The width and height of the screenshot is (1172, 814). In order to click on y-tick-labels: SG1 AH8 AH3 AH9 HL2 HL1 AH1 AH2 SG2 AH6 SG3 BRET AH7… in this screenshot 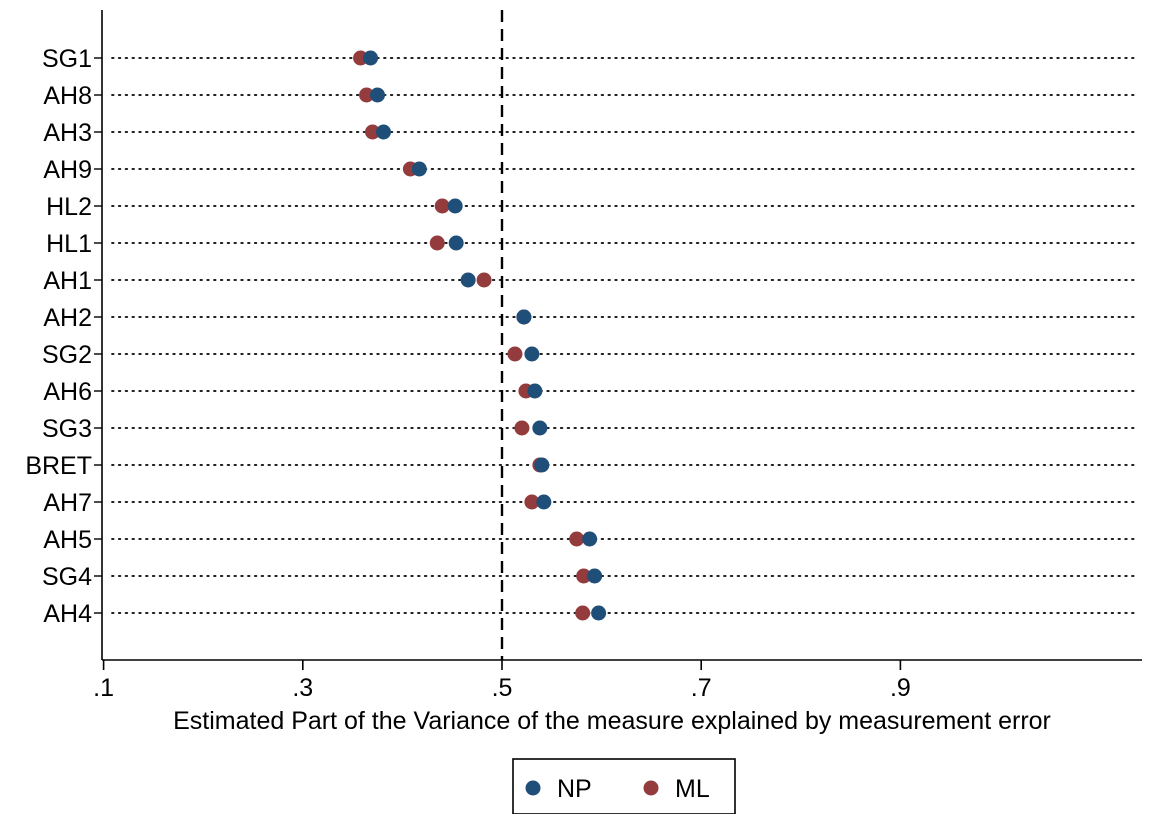, I will do `click(63, 336)`.